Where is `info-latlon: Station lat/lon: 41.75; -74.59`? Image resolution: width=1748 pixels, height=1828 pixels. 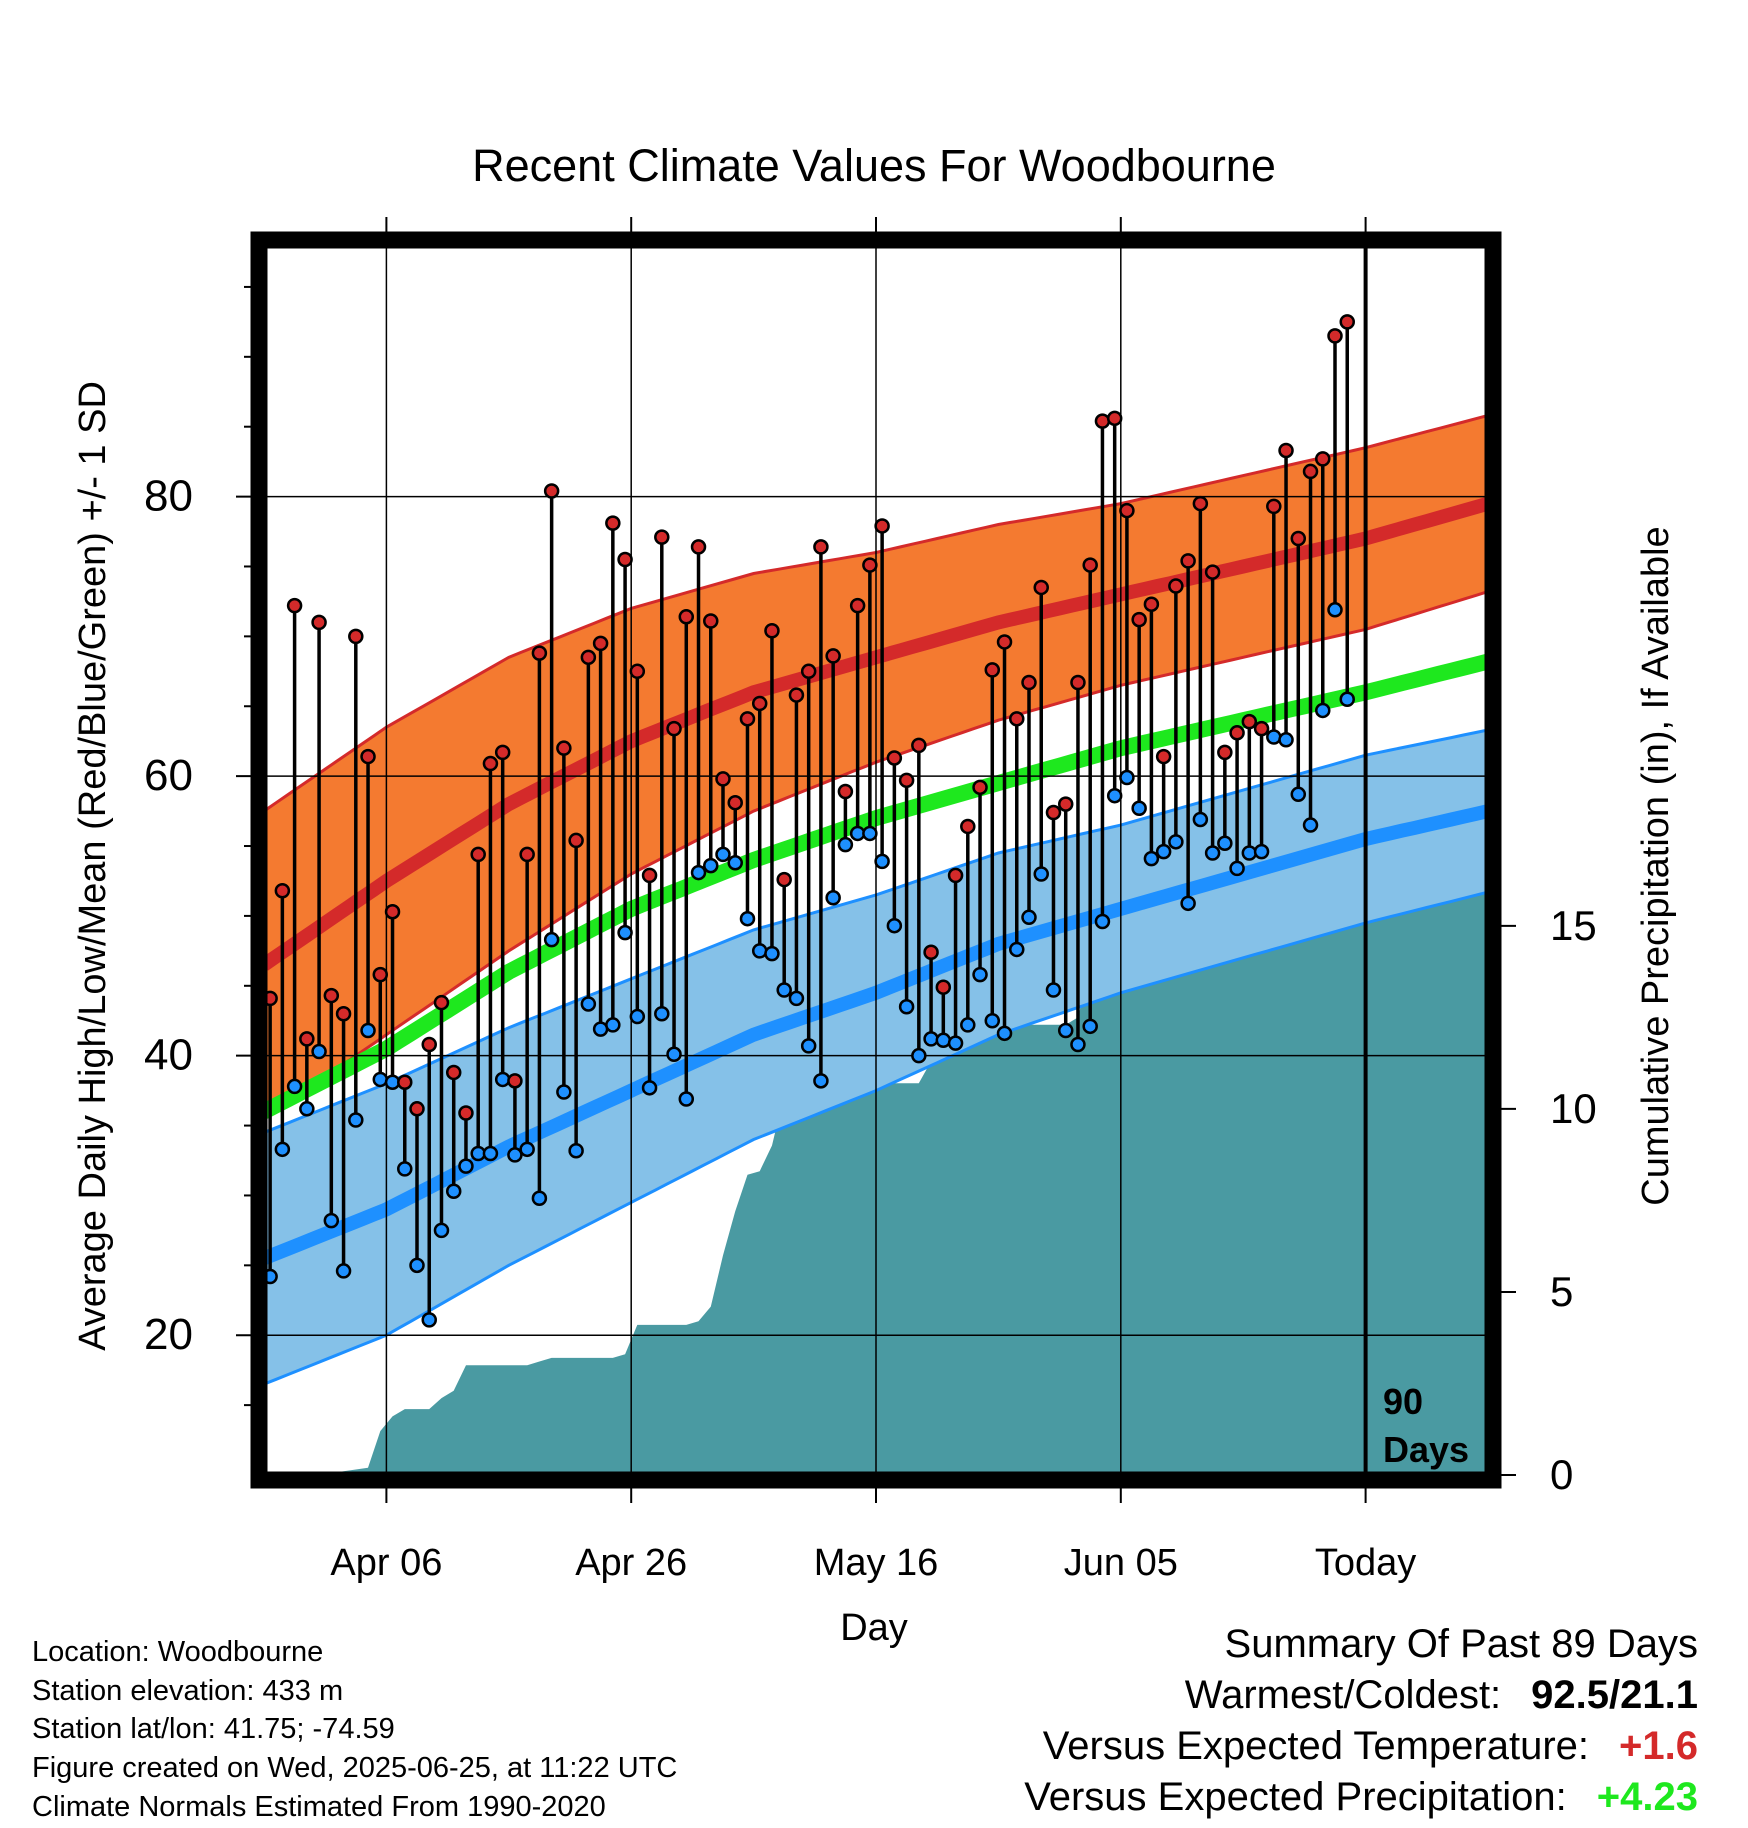
info-latlon: Station lat/lon: 41.75; -74.59 is located at coordinates (213, 1729).